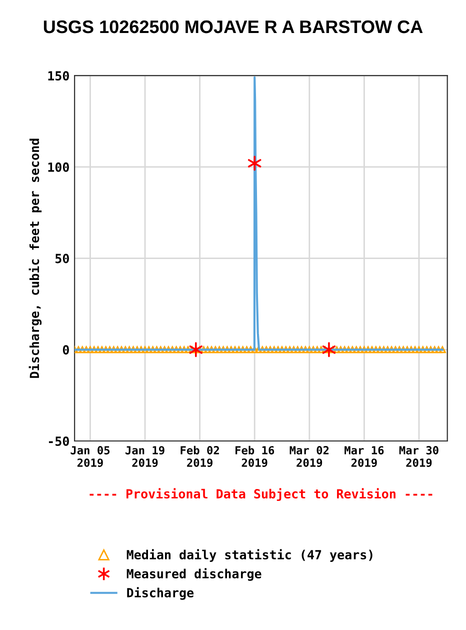 This screenshot has width=466, height=630. Describe the element at coordinates (249, 555) in the screenshot. I see `legend-label: Median daily statistic (47 years)` at that location.